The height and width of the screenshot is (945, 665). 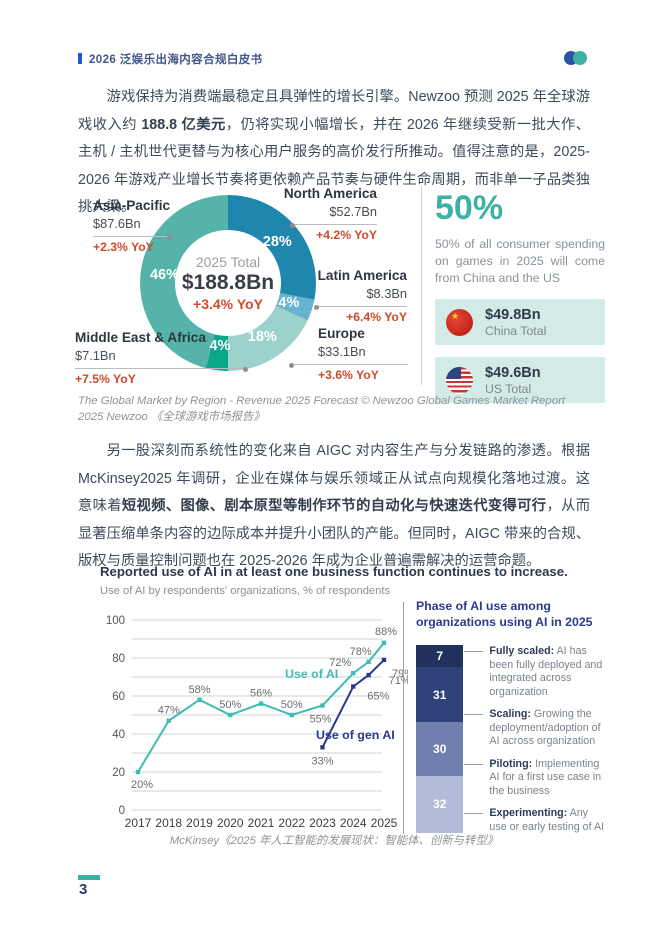 What do you see at coordinates (469, 208) in the screenshot?
I see `stat-big-percent: 50%` at bounding box center [469, 208].